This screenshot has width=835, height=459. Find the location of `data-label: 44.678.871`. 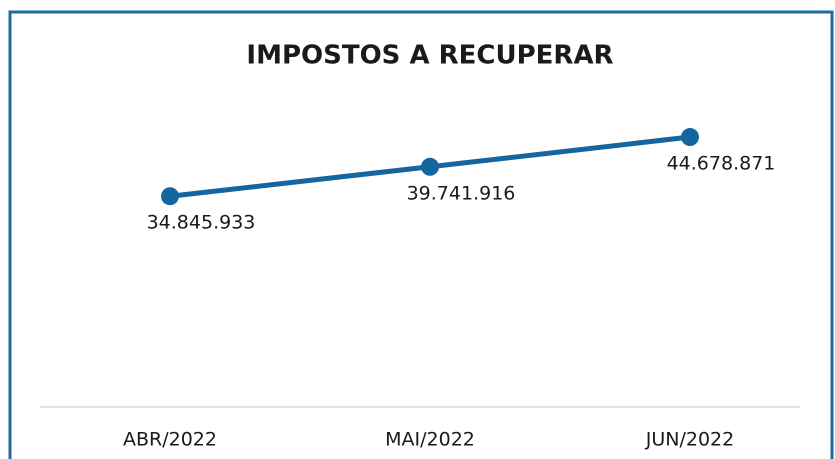

data-label: 44.678.871 is located at coordinates (721, 164).